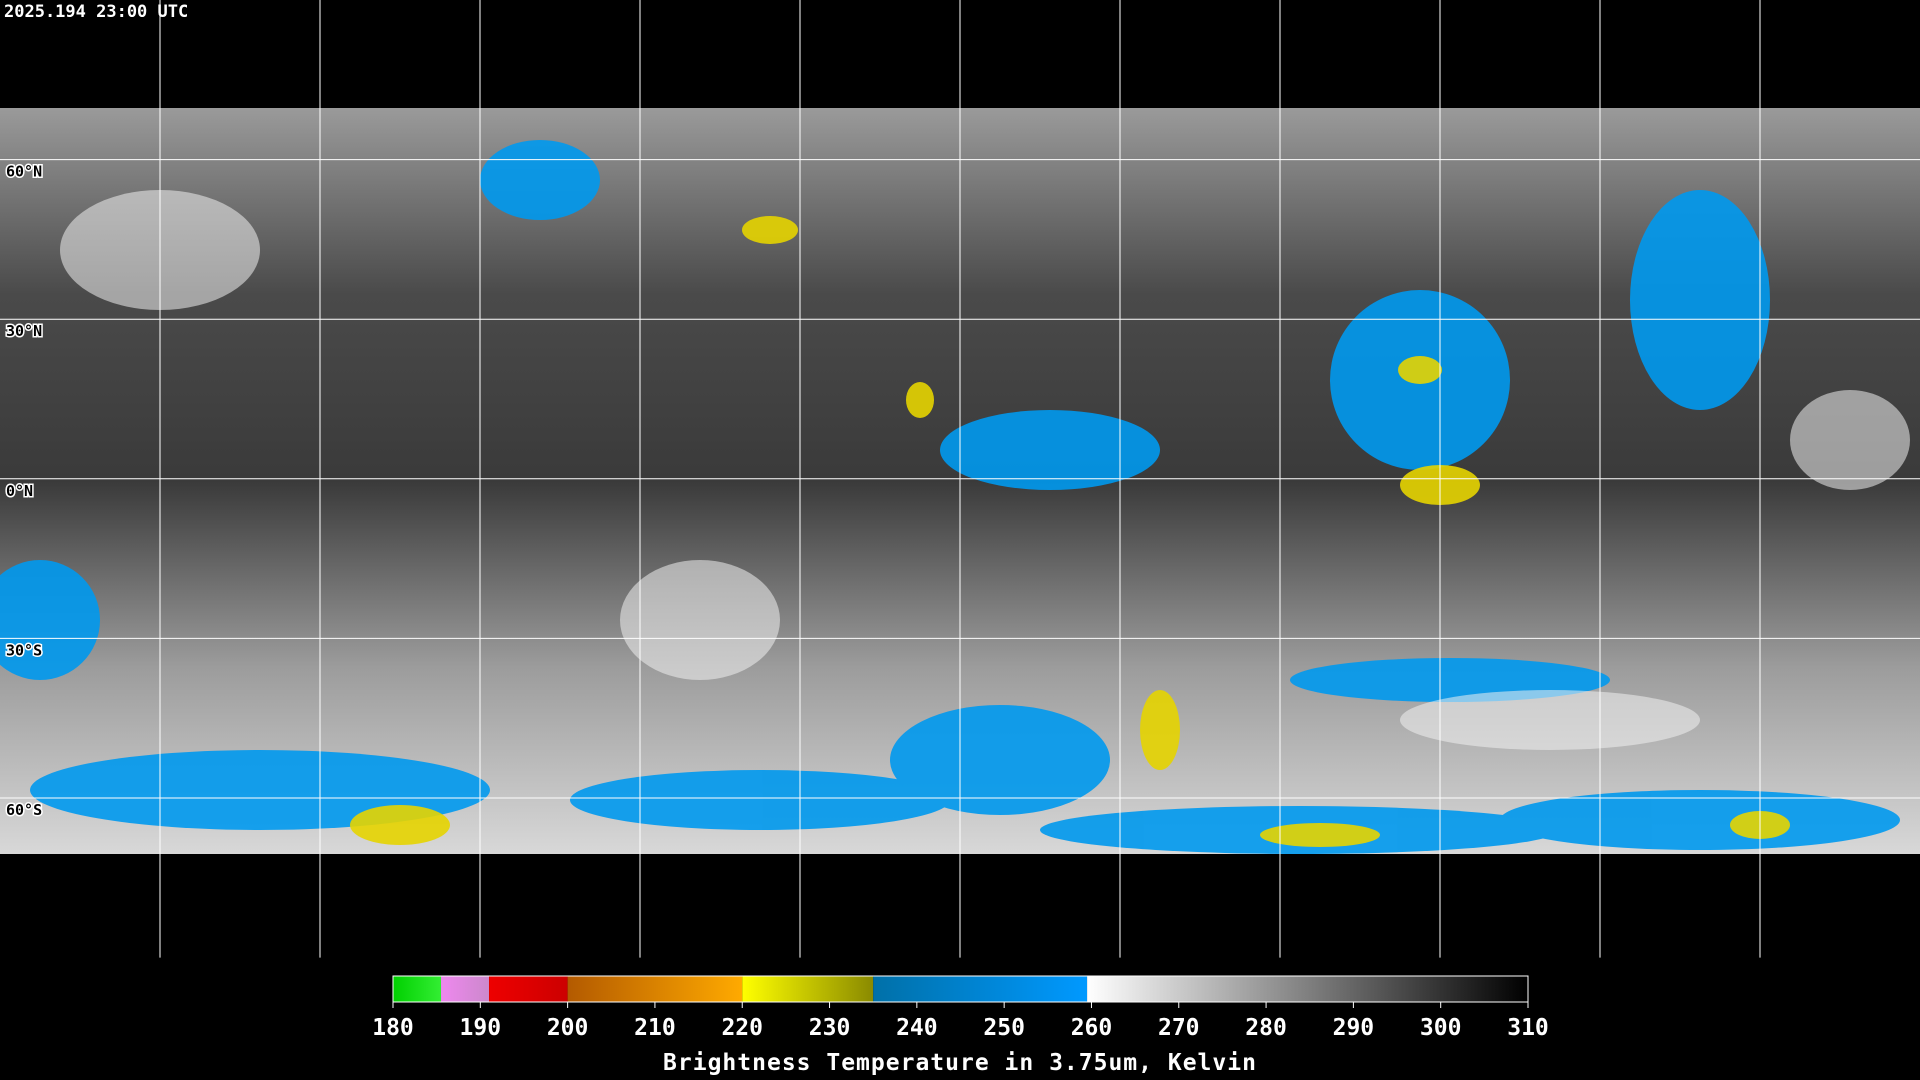 This screenshot has height=1080, width=1920. What do you see at coordinates (917, 1028) in the screenshot?
I see `colorbar-tick-label: 240` at bounding box center [917, 1028].